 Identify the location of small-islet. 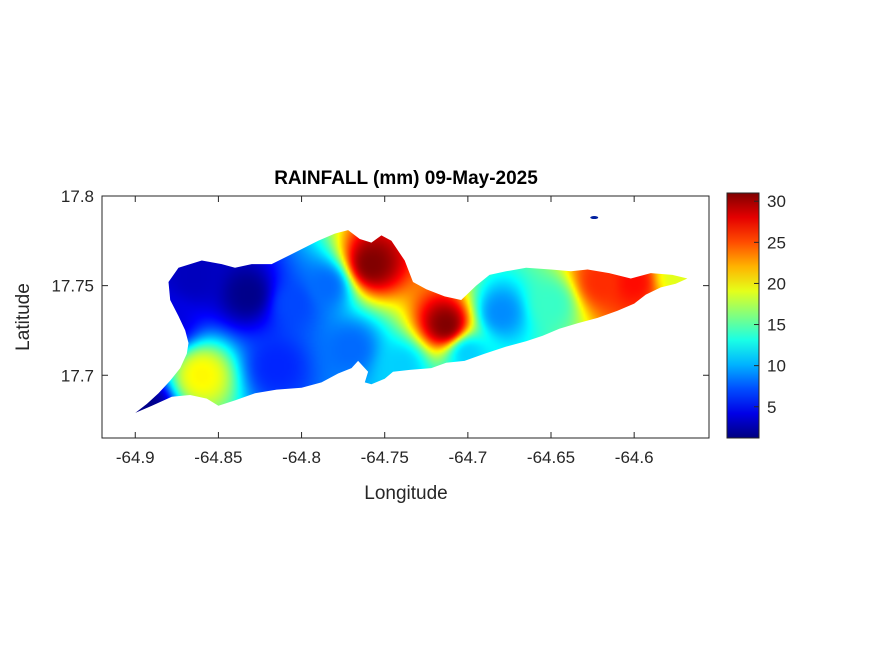
(594, 218).